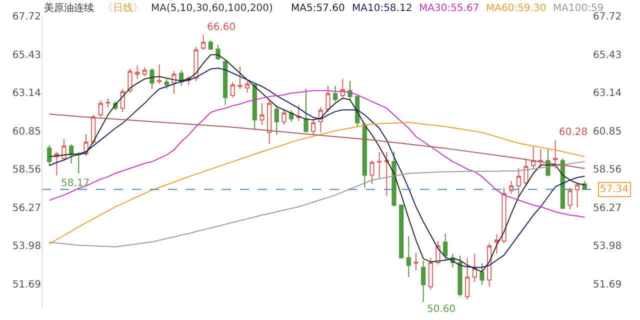 The image size is (640, 320). What do you see at coordinates (26, 208) in the screenshot?
I see `y-tick-label: 56.27` at bounding box center [26, 208].